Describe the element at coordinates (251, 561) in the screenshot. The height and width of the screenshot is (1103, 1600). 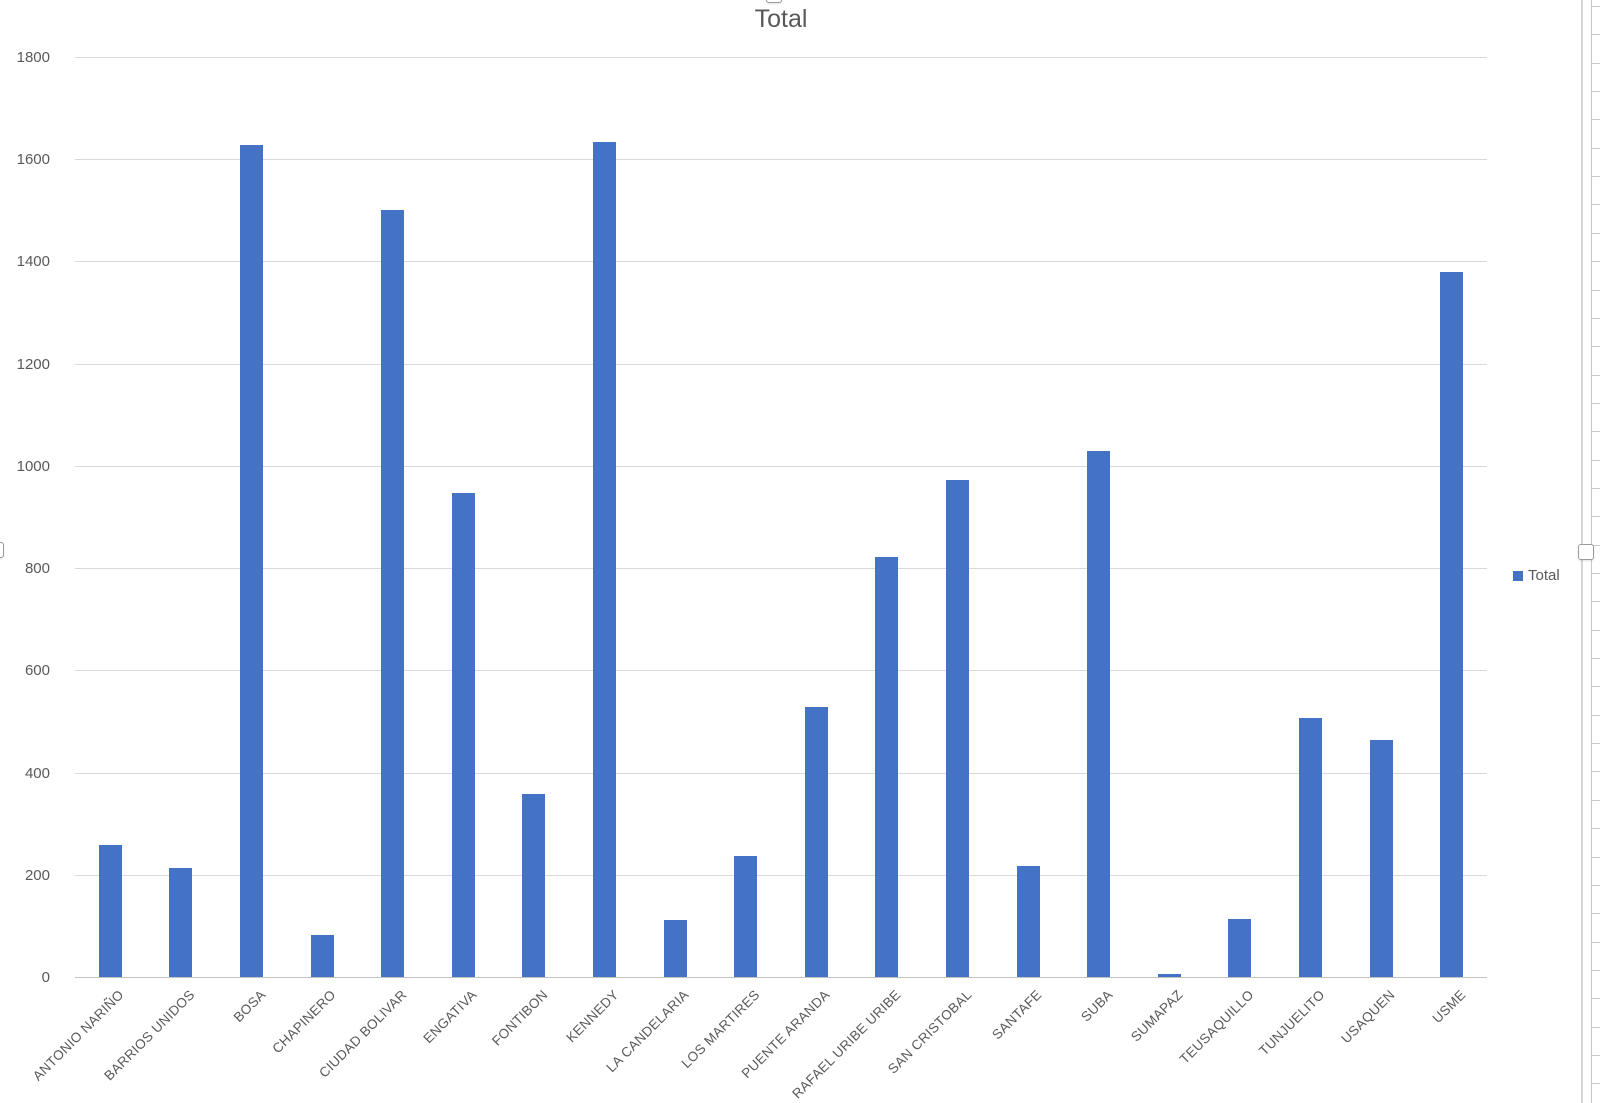
I see `bar-bosa` at that location.